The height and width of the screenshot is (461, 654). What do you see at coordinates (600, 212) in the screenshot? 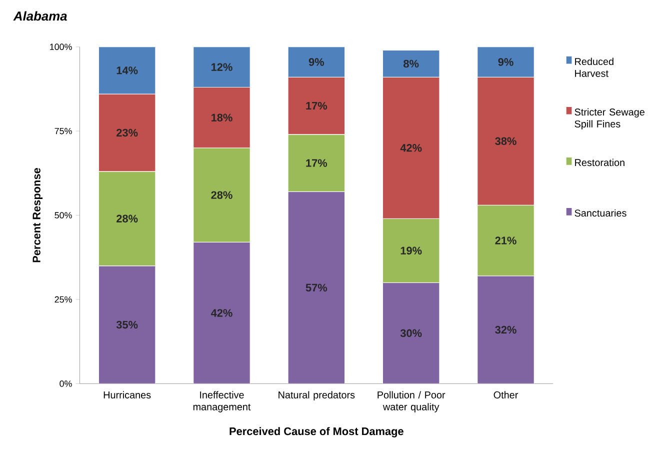
I see `legend-label: Sanctuaries` at bounding box center [600, 212].